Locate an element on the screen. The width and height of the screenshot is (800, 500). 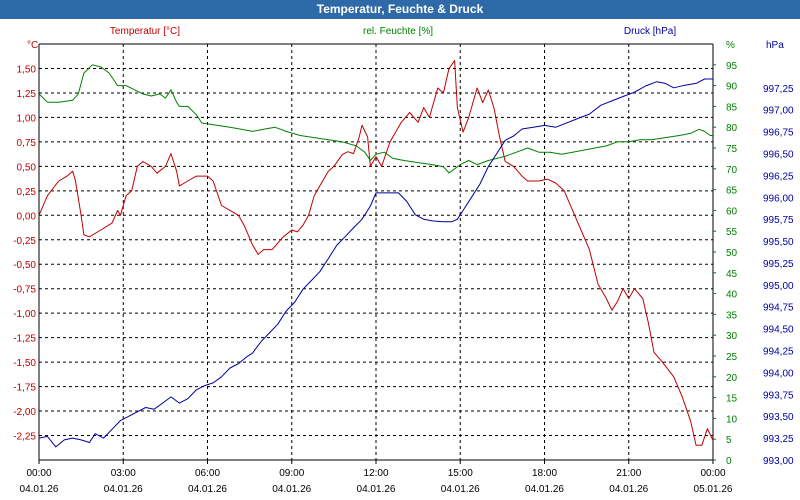
humidity-tick-label: 95 is located at coordinates (732, 66).